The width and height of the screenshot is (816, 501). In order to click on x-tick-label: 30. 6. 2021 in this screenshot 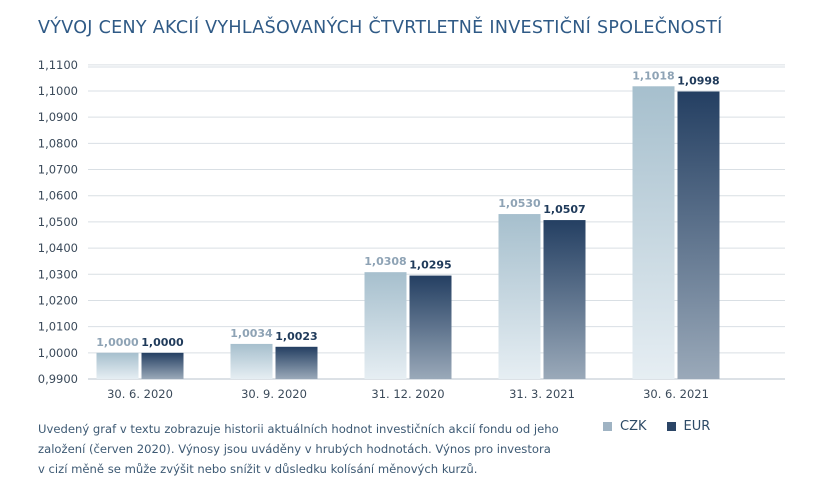, I will do `click(676, 394)`.